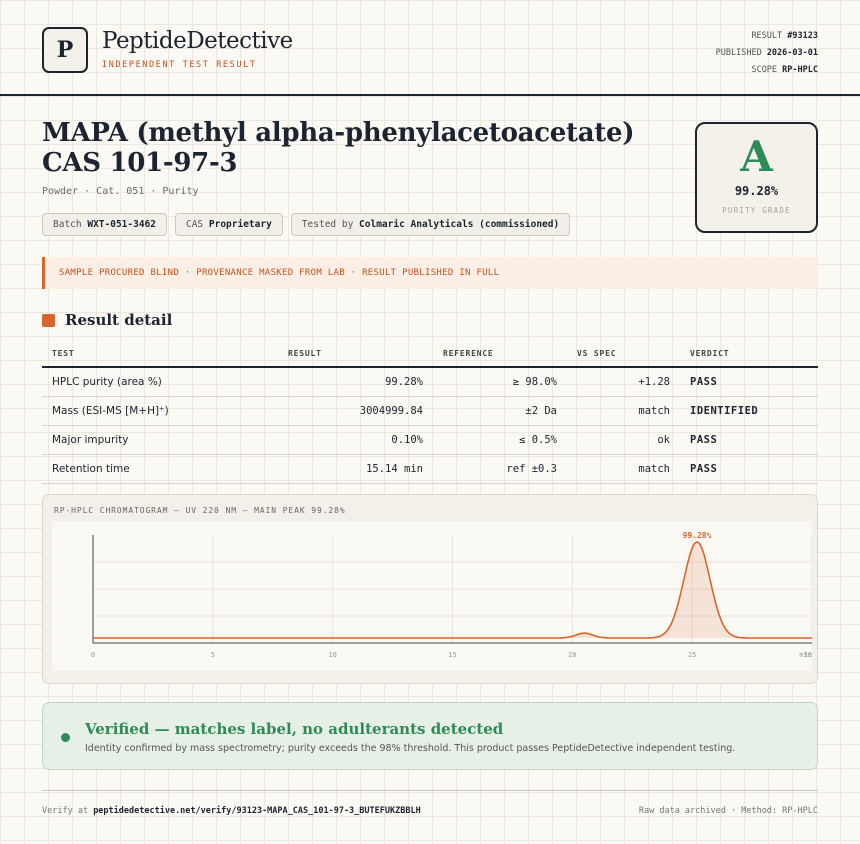 The image size is (860, 844). I want to click on cell-test: Mass (ESI-MS [M+H]⁺), so click(160, 411).